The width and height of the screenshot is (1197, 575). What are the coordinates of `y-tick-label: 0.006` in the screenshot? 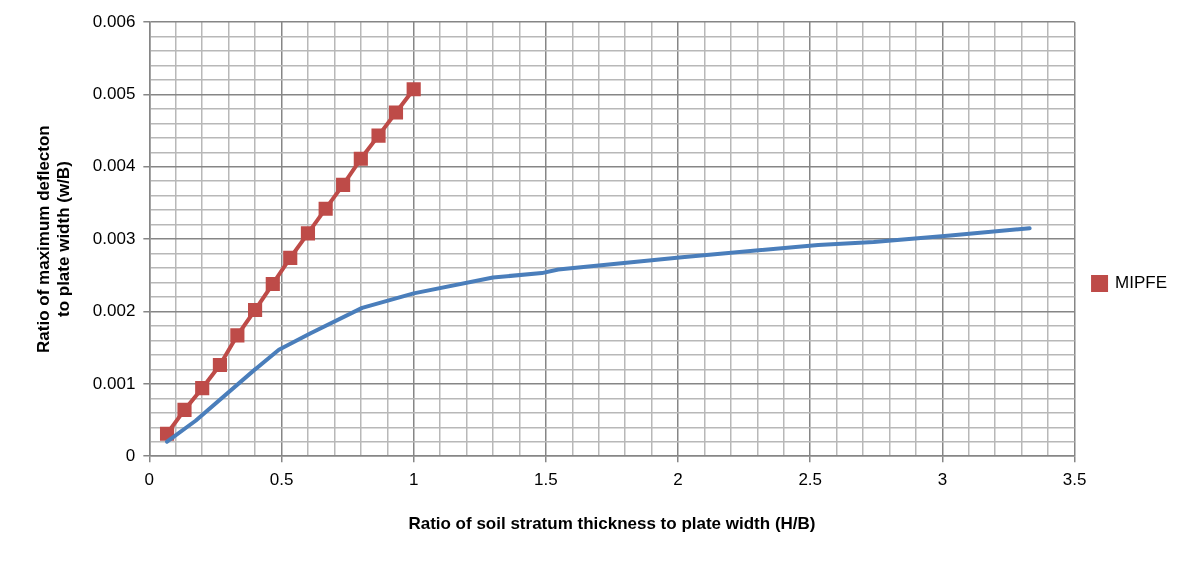 It's located at (114, 21).